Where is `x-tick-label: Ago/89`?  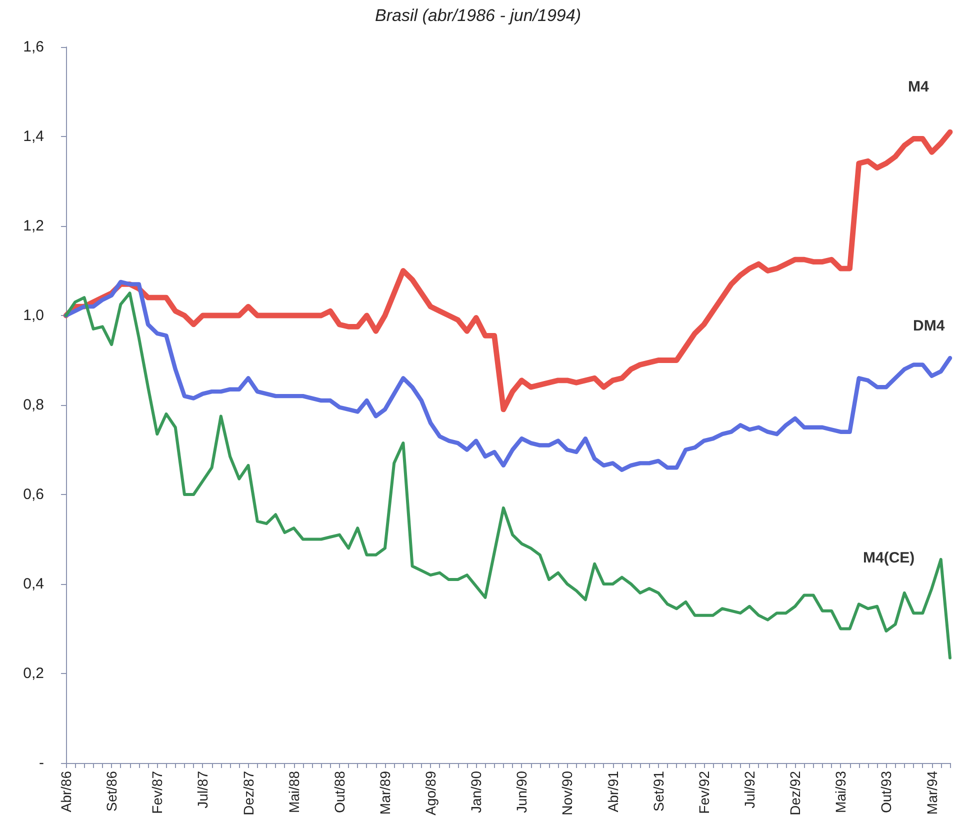
x-tick-label: Ago/89 is located at coordinates (430, 793).